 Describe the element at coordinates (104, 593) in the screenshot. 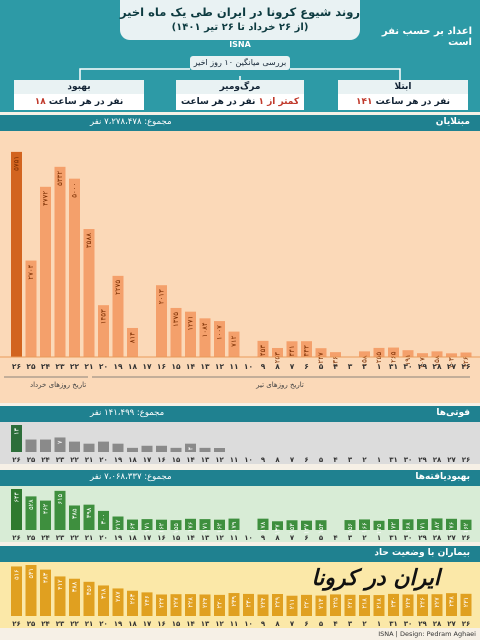

I see `band-value-label: ۳۱۸` at that location.